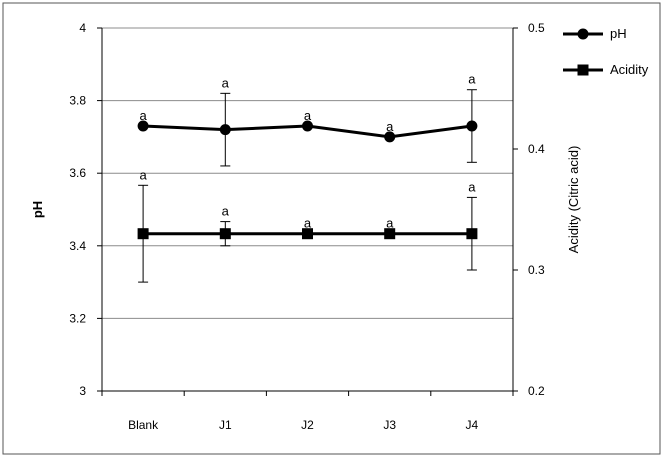  I want to click on y-right-tick-label: 0.2, so click(536, 391).